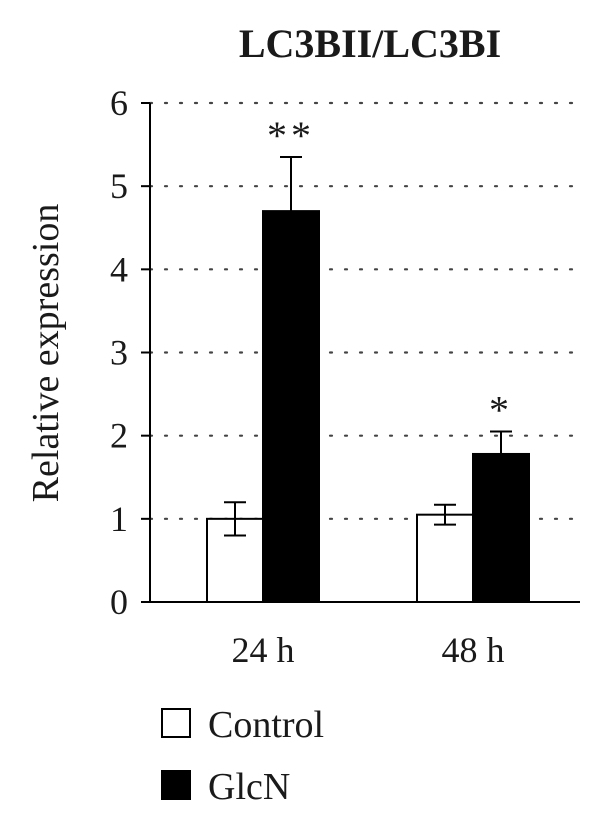 This screenshot has height=828, width=600. I want to click on legend-swatch-control, so click(176, 723).